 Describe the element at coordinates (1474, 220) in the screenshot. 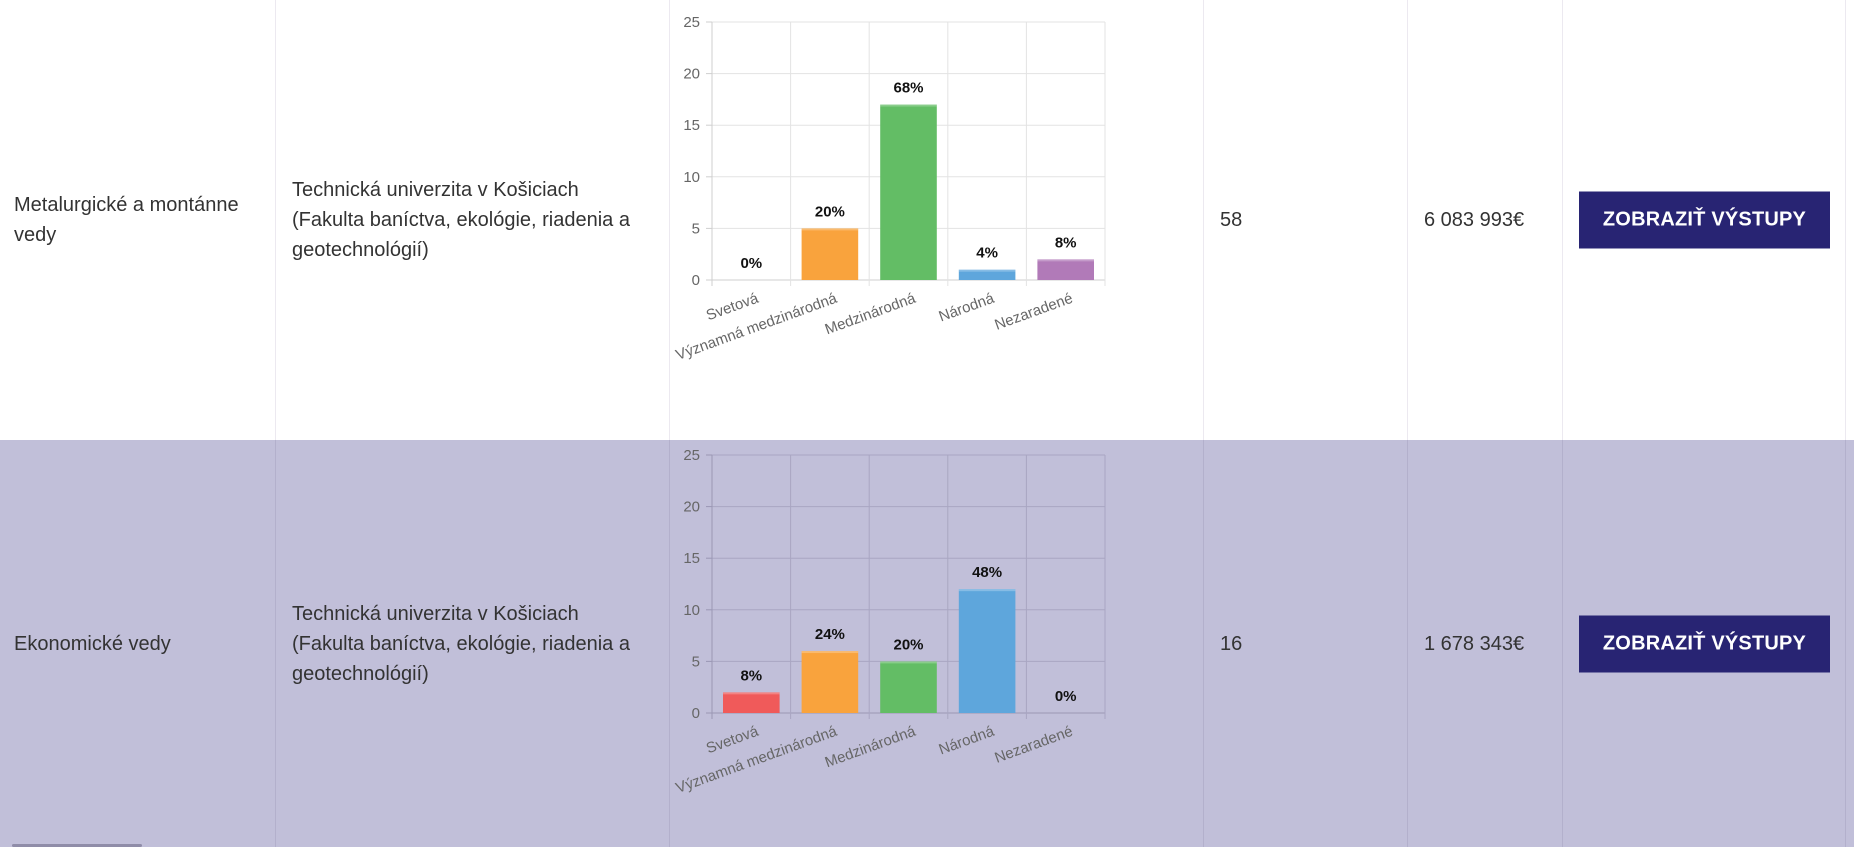

I see `funding-amount: 6 083 993€` at that location.